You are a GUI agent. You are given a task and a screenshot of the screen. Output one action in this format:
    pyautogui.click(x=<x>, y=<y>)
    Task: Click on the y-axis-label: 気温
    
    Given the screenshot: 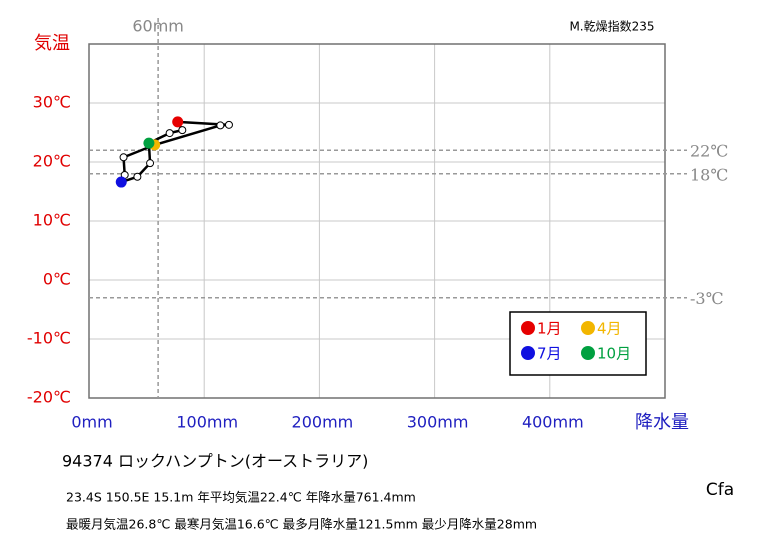 What is the action you would take?
    pyautogui.click(x=52, y=43)
    